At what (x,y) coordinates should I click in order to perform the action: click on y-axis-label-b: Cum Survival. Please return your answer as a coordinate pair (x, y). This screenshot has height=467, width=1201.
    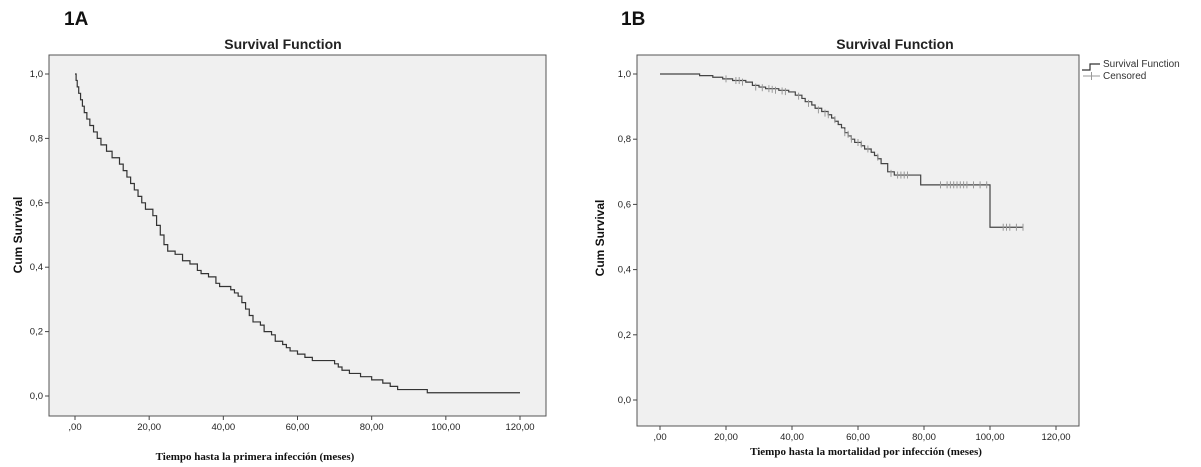
    Looking at the image, I should click on (600, 238).